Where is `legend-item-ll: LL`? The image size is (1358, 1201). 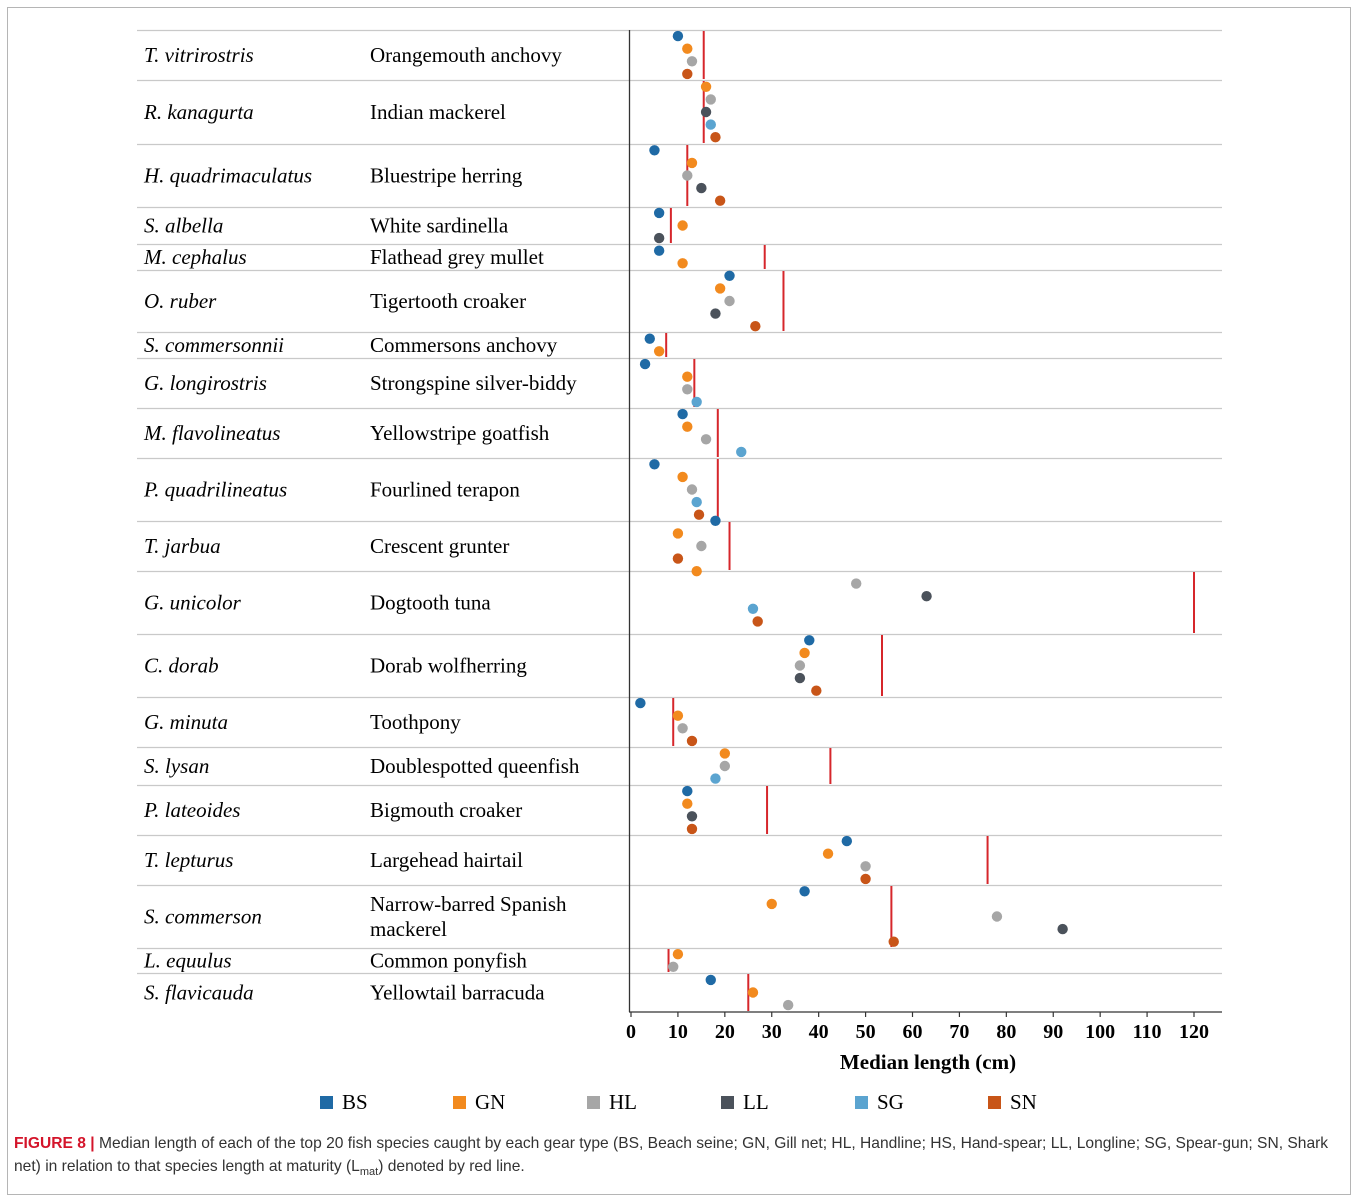
legend-item-ll: LL is located at coordinates (745, 1102).